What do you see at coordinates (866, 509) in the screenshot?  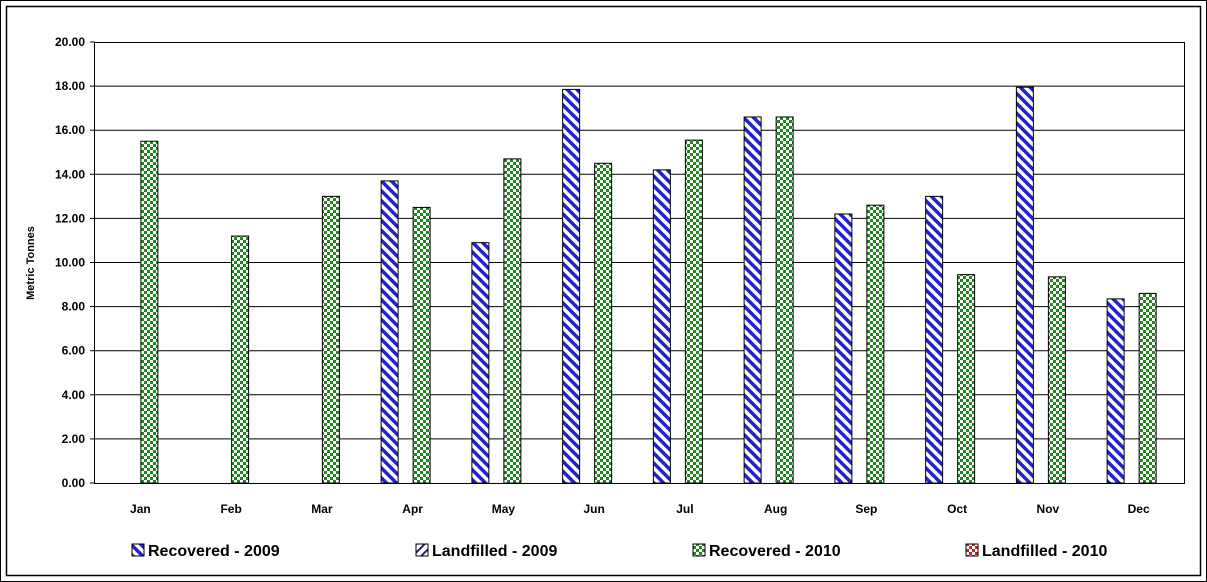 I see `x-tick-label: Sep` at bounding box center [866, 509].